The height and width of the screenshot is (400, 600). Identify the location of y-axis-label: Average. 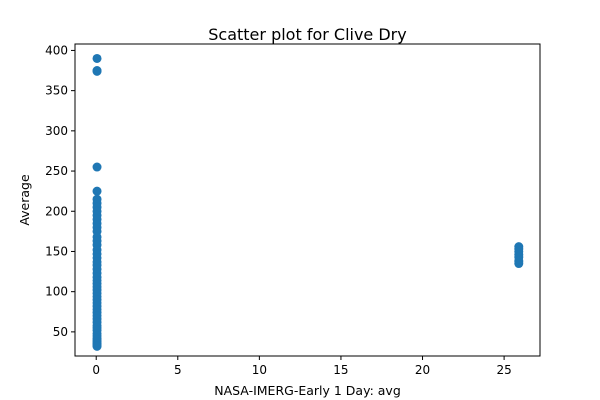
(24, 200).